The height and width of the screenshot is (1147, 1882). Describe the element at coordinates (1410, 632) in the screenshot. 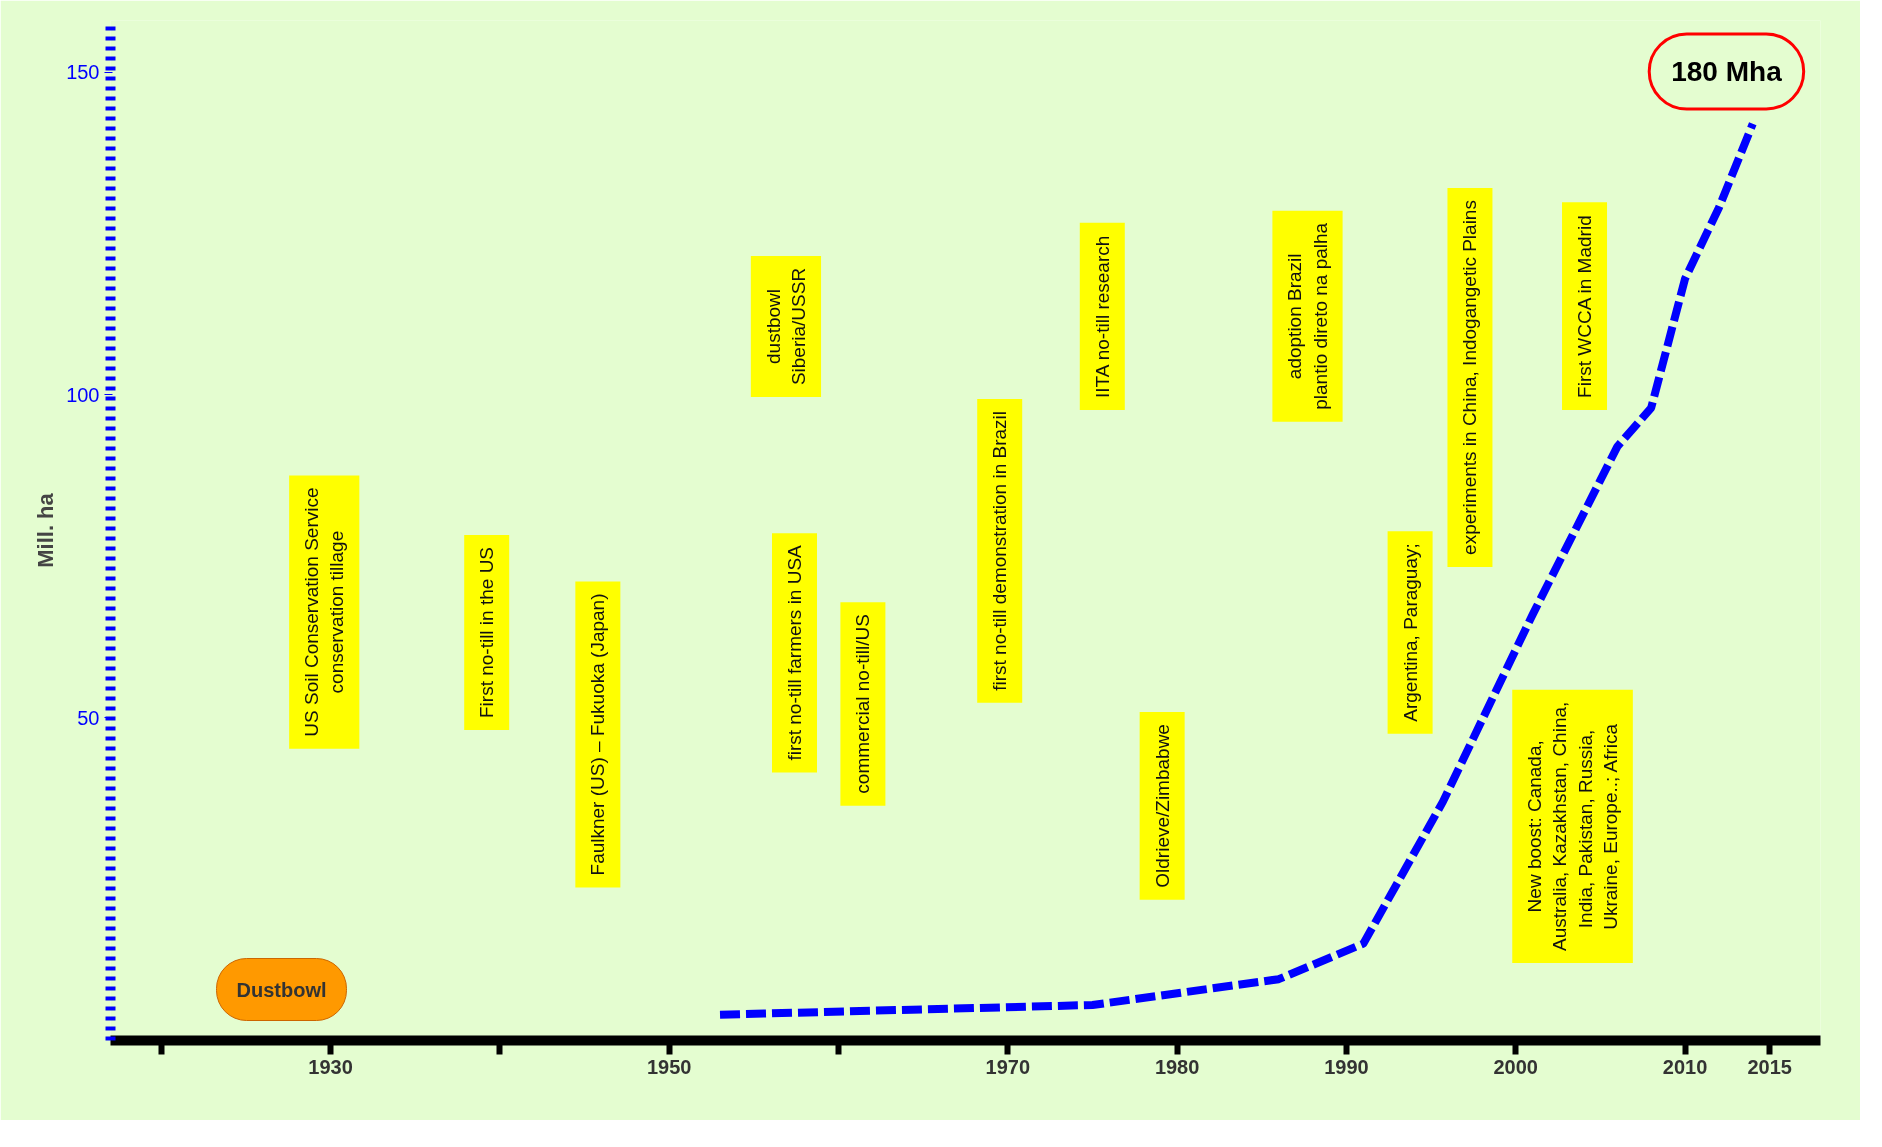

I see `annotation: Argentina, Paraguay;` at that location.